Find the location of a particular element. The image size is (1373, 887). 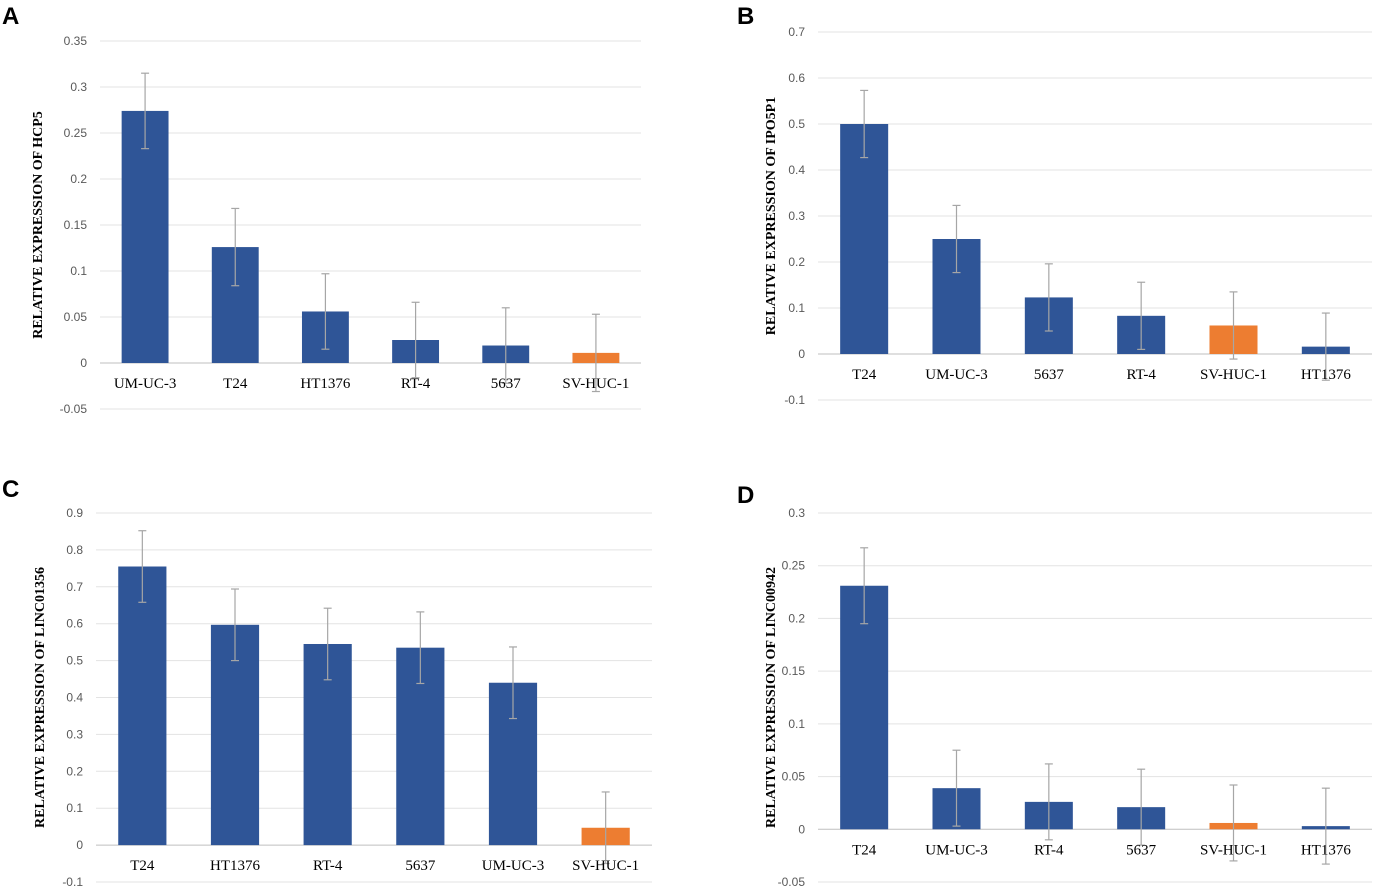

panel-c-category-label: SV-HUC-1 is located at coordinates (605, 866).